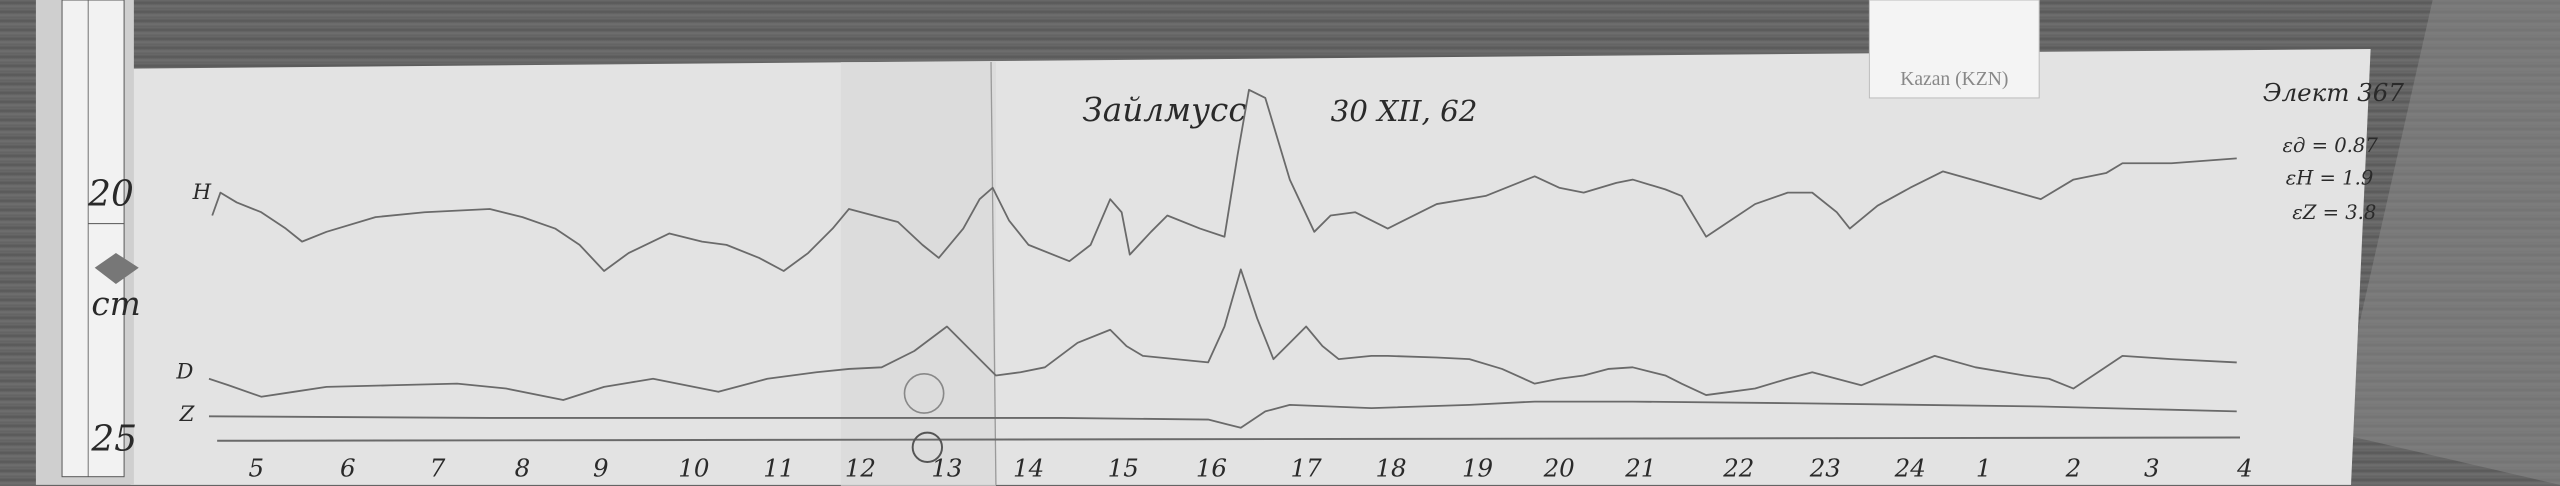  Describe the element at coordinates (1910, 468) in the screenshot. I see `hour-label: 24` at that location.